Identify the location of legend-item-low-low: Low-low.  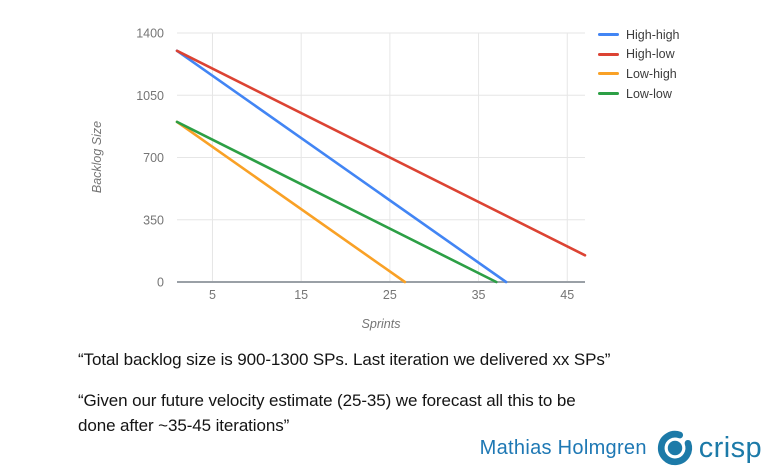
(639, 94).